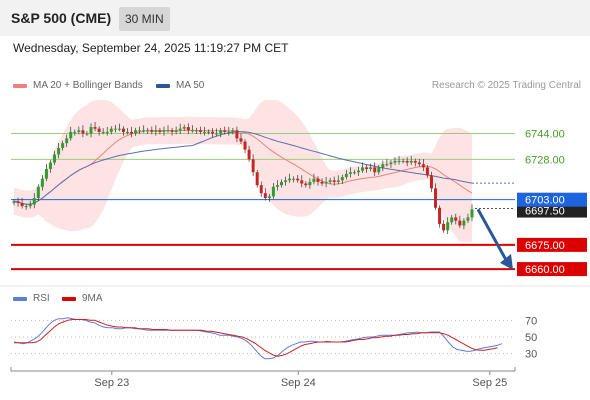 This screenshot has height=400, width=590. Describe the element at coordinates (298, 383) in the screenshot. I see `x-label-Sep-24: Sep 24` at that location.